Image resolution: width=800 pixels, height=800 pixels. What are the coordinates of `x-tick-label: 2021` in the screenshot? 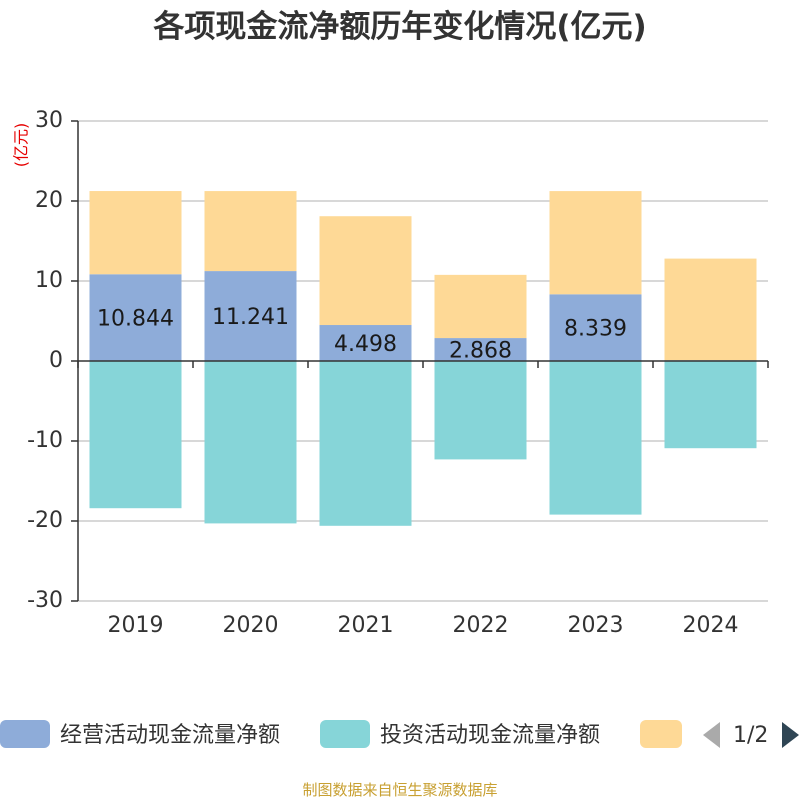 It's located at (366, 625).